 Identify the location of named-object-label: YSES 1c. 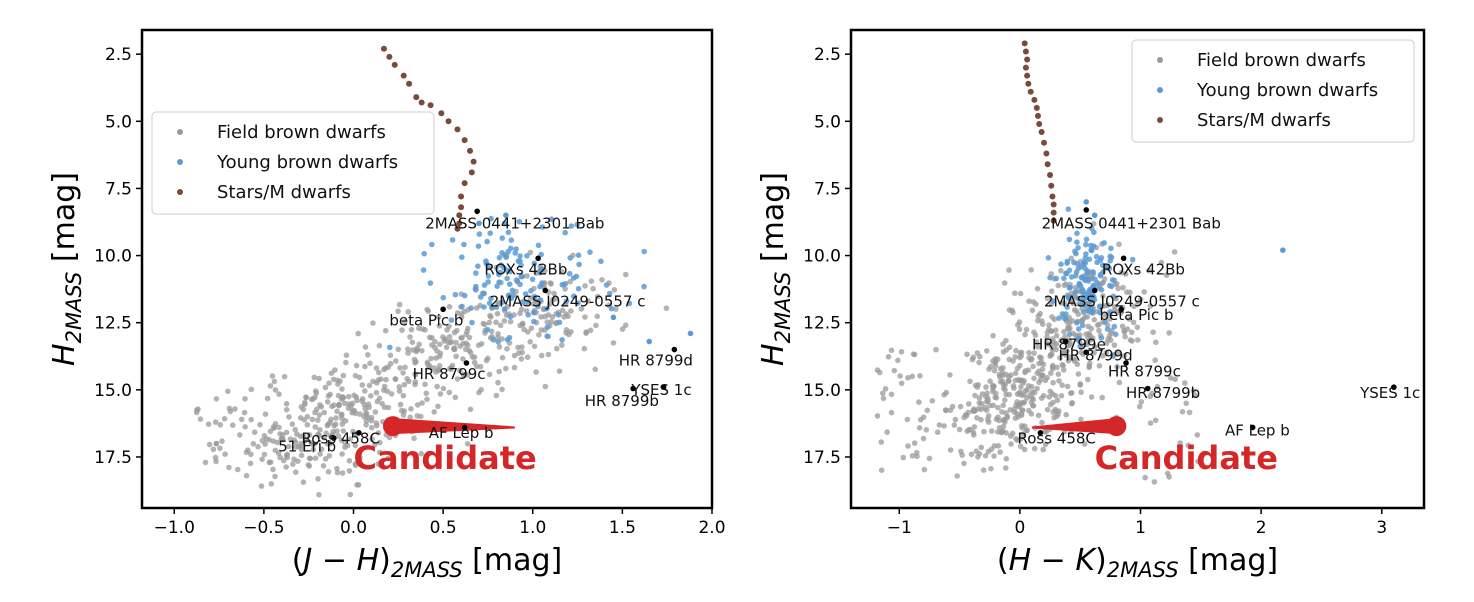
(660, 390).